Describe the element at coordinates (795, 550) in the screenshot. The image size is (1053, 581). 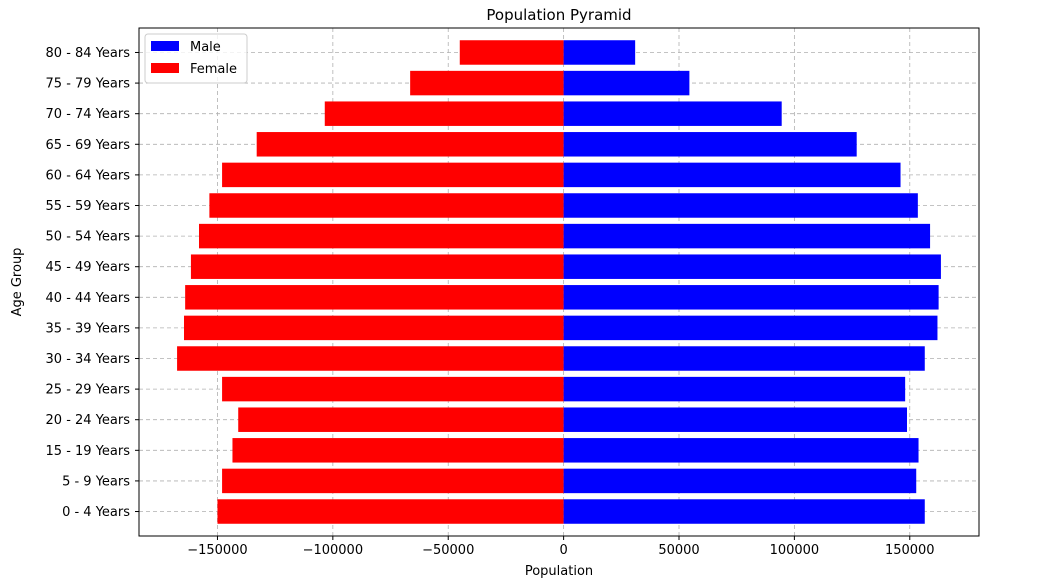
I see `x-tick-label: 100000` at that location.